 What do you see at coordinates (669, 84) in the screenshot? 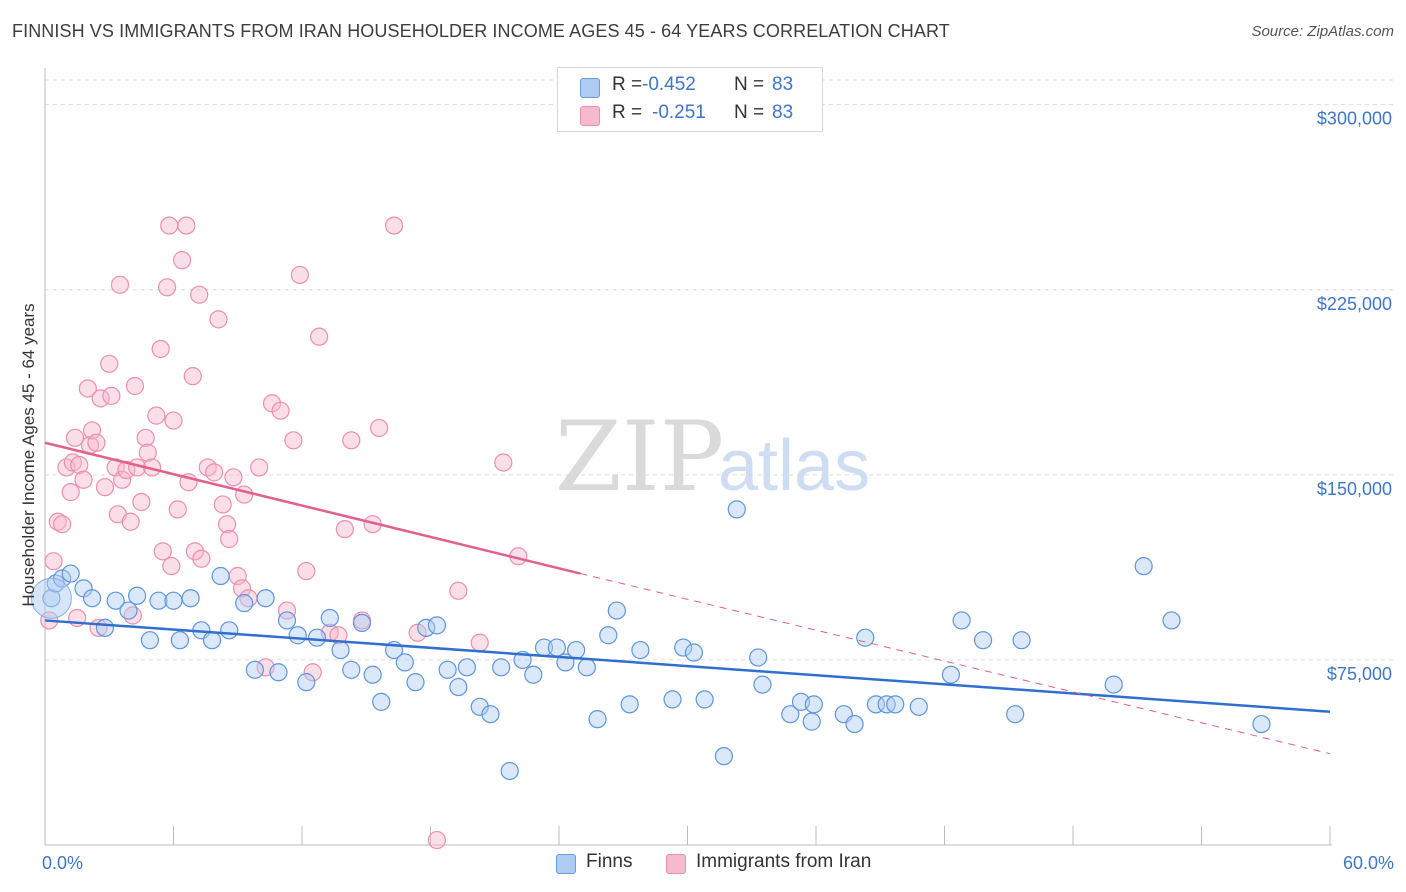
I see `legend-r-value: -0.452` at bounding box center [669, 84].